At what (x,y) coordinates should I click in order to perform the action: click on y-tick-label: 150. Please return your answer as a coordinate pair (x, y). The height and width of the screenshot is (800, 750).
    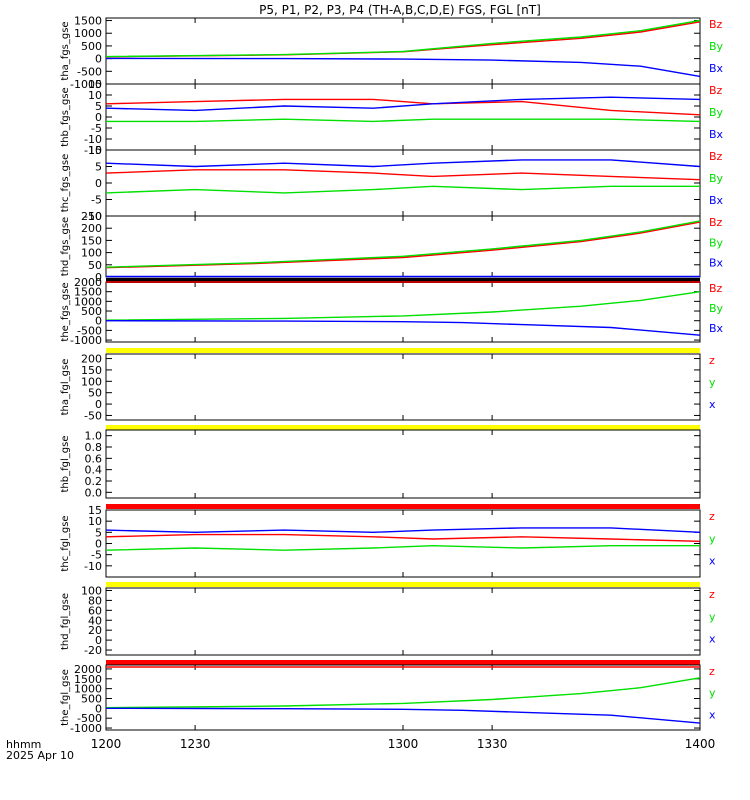
    Looking at the image, I should click on (91, 370).